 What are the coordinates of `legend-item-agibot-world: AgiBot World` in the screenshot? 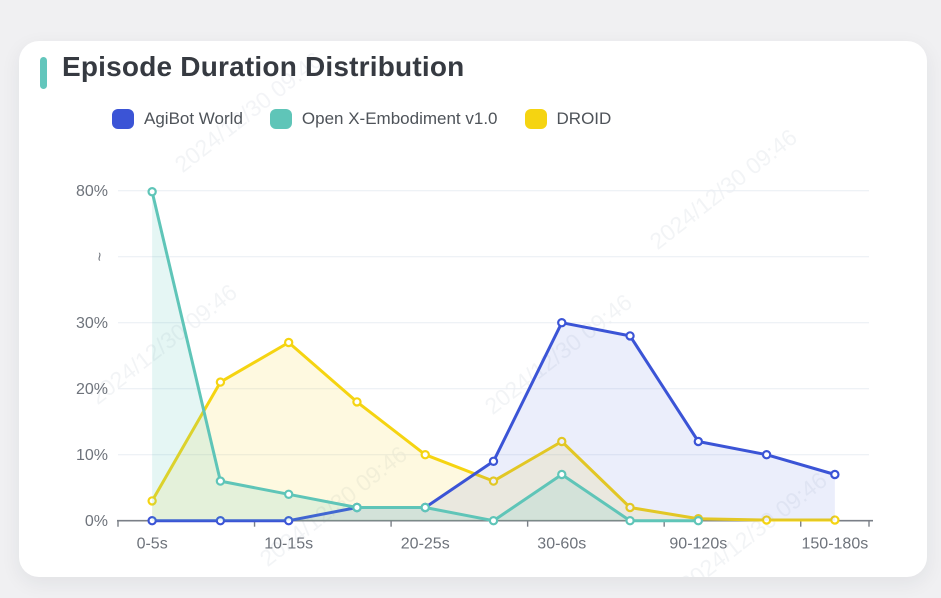 It's located at (177, 119).